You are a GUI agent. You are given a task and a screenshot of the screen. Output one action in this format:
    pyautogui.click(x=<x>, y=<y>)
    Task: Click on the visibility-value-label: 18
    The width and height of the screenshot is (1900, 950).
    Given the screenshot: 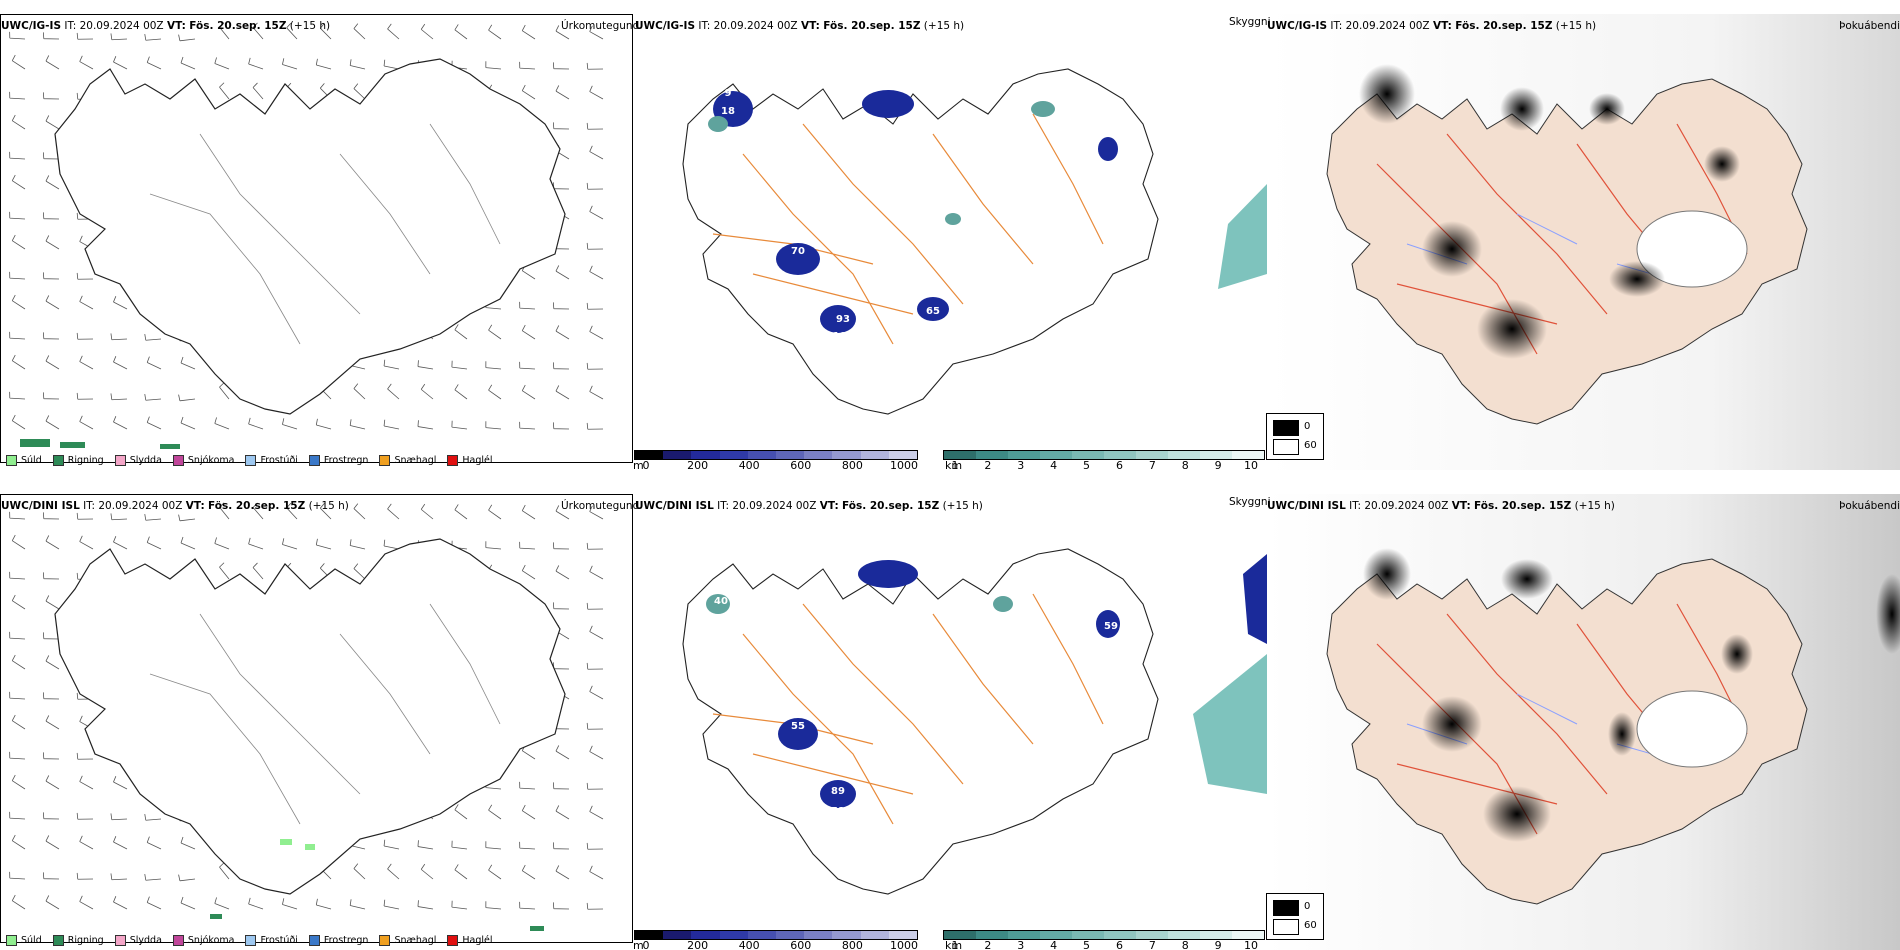 What is the action you would take?
    pyautogui.click(x=728, y=111)
    